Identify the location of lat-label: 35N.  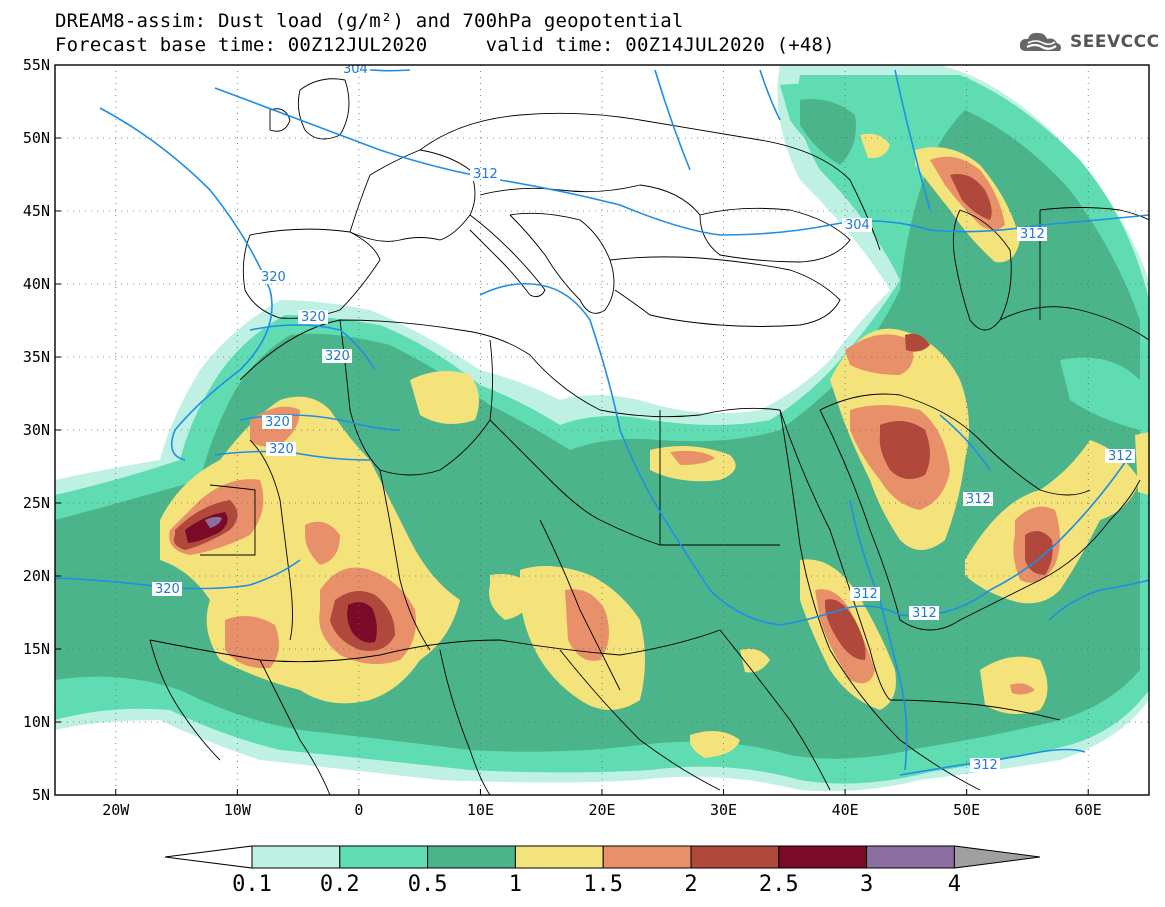
(36, 357).